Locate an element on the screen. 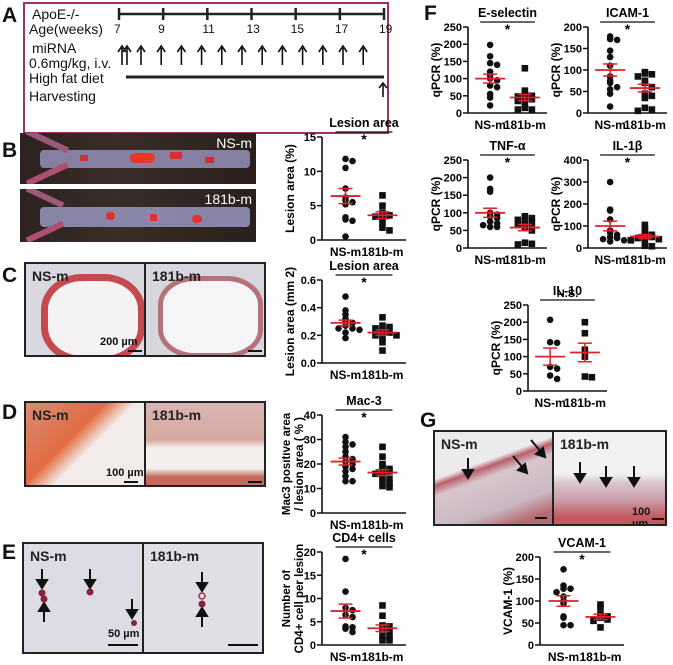 The height and width of the screenshot is (665, 673). svg-text: 30 is located at coordinates (310, 441).